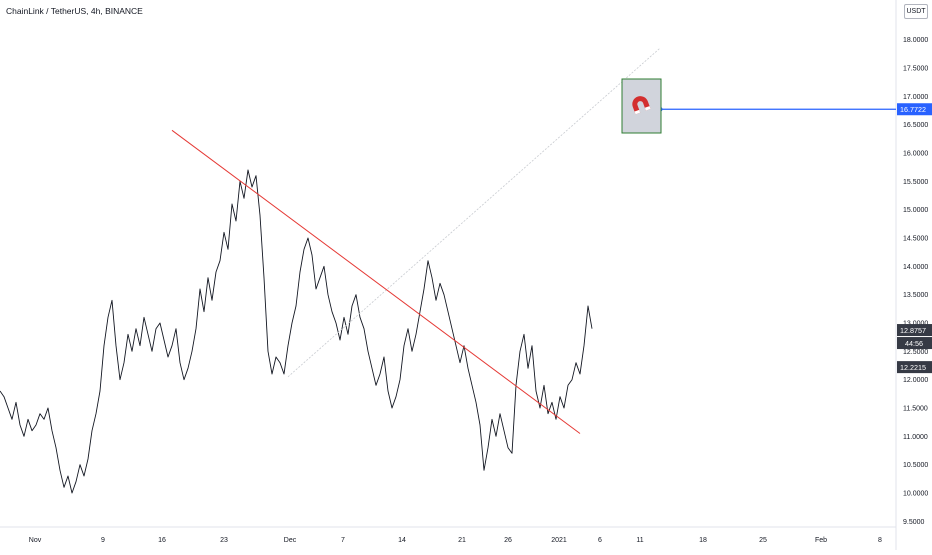  I want to click on y-tick-label: 12.0000, so click(915, 380).